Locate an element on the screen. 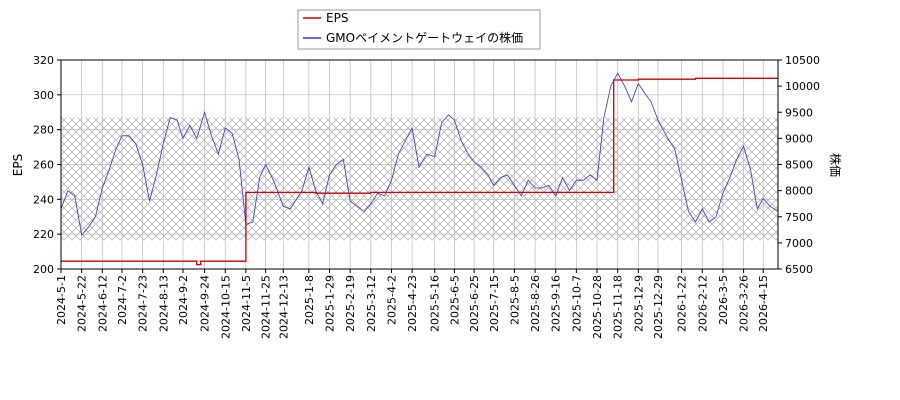 This screenshot has width=900, height=400. x-tick-label: 2025-4-2 is located at coordinates (391, 300).